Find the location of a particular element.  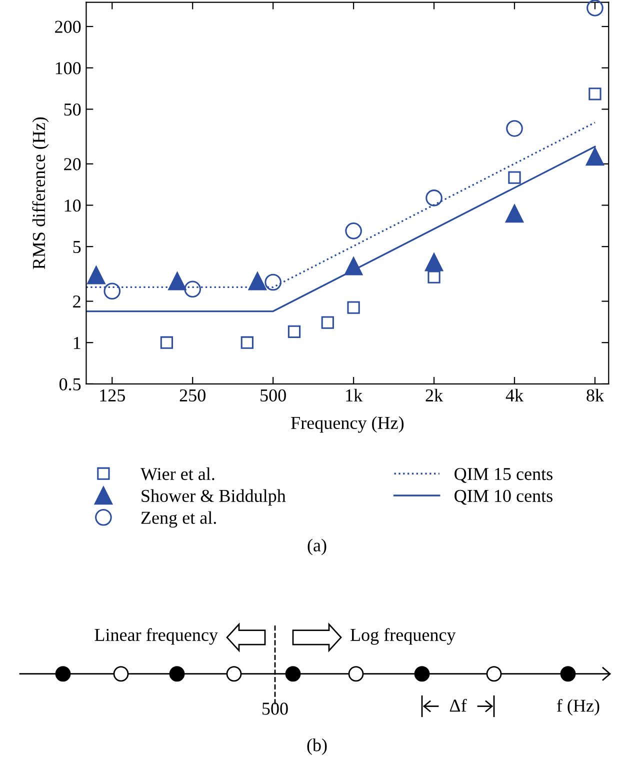

text: f (Hz) is located at coordinates (578, 707).